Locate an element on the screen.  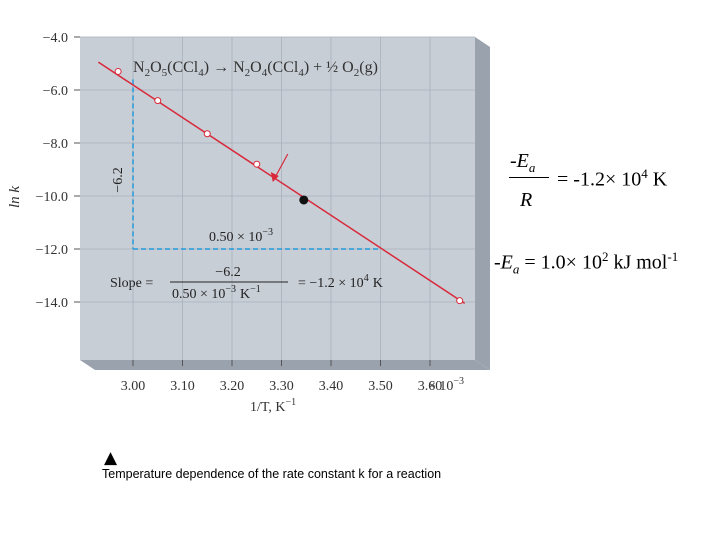
slope-triangle is located at coordinates (256, 164).